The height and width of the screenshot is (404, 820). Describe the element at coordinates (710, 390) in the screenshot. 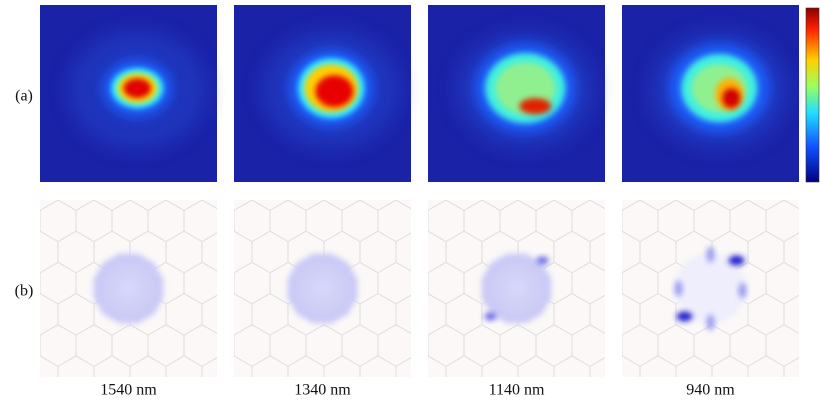

I see `column-label: 940 nm` at that location.